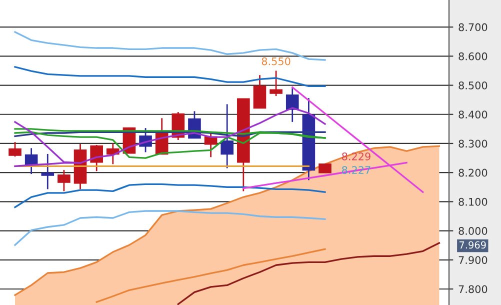  I want to click on y-tick-label: 8.500, so click(473, 86).